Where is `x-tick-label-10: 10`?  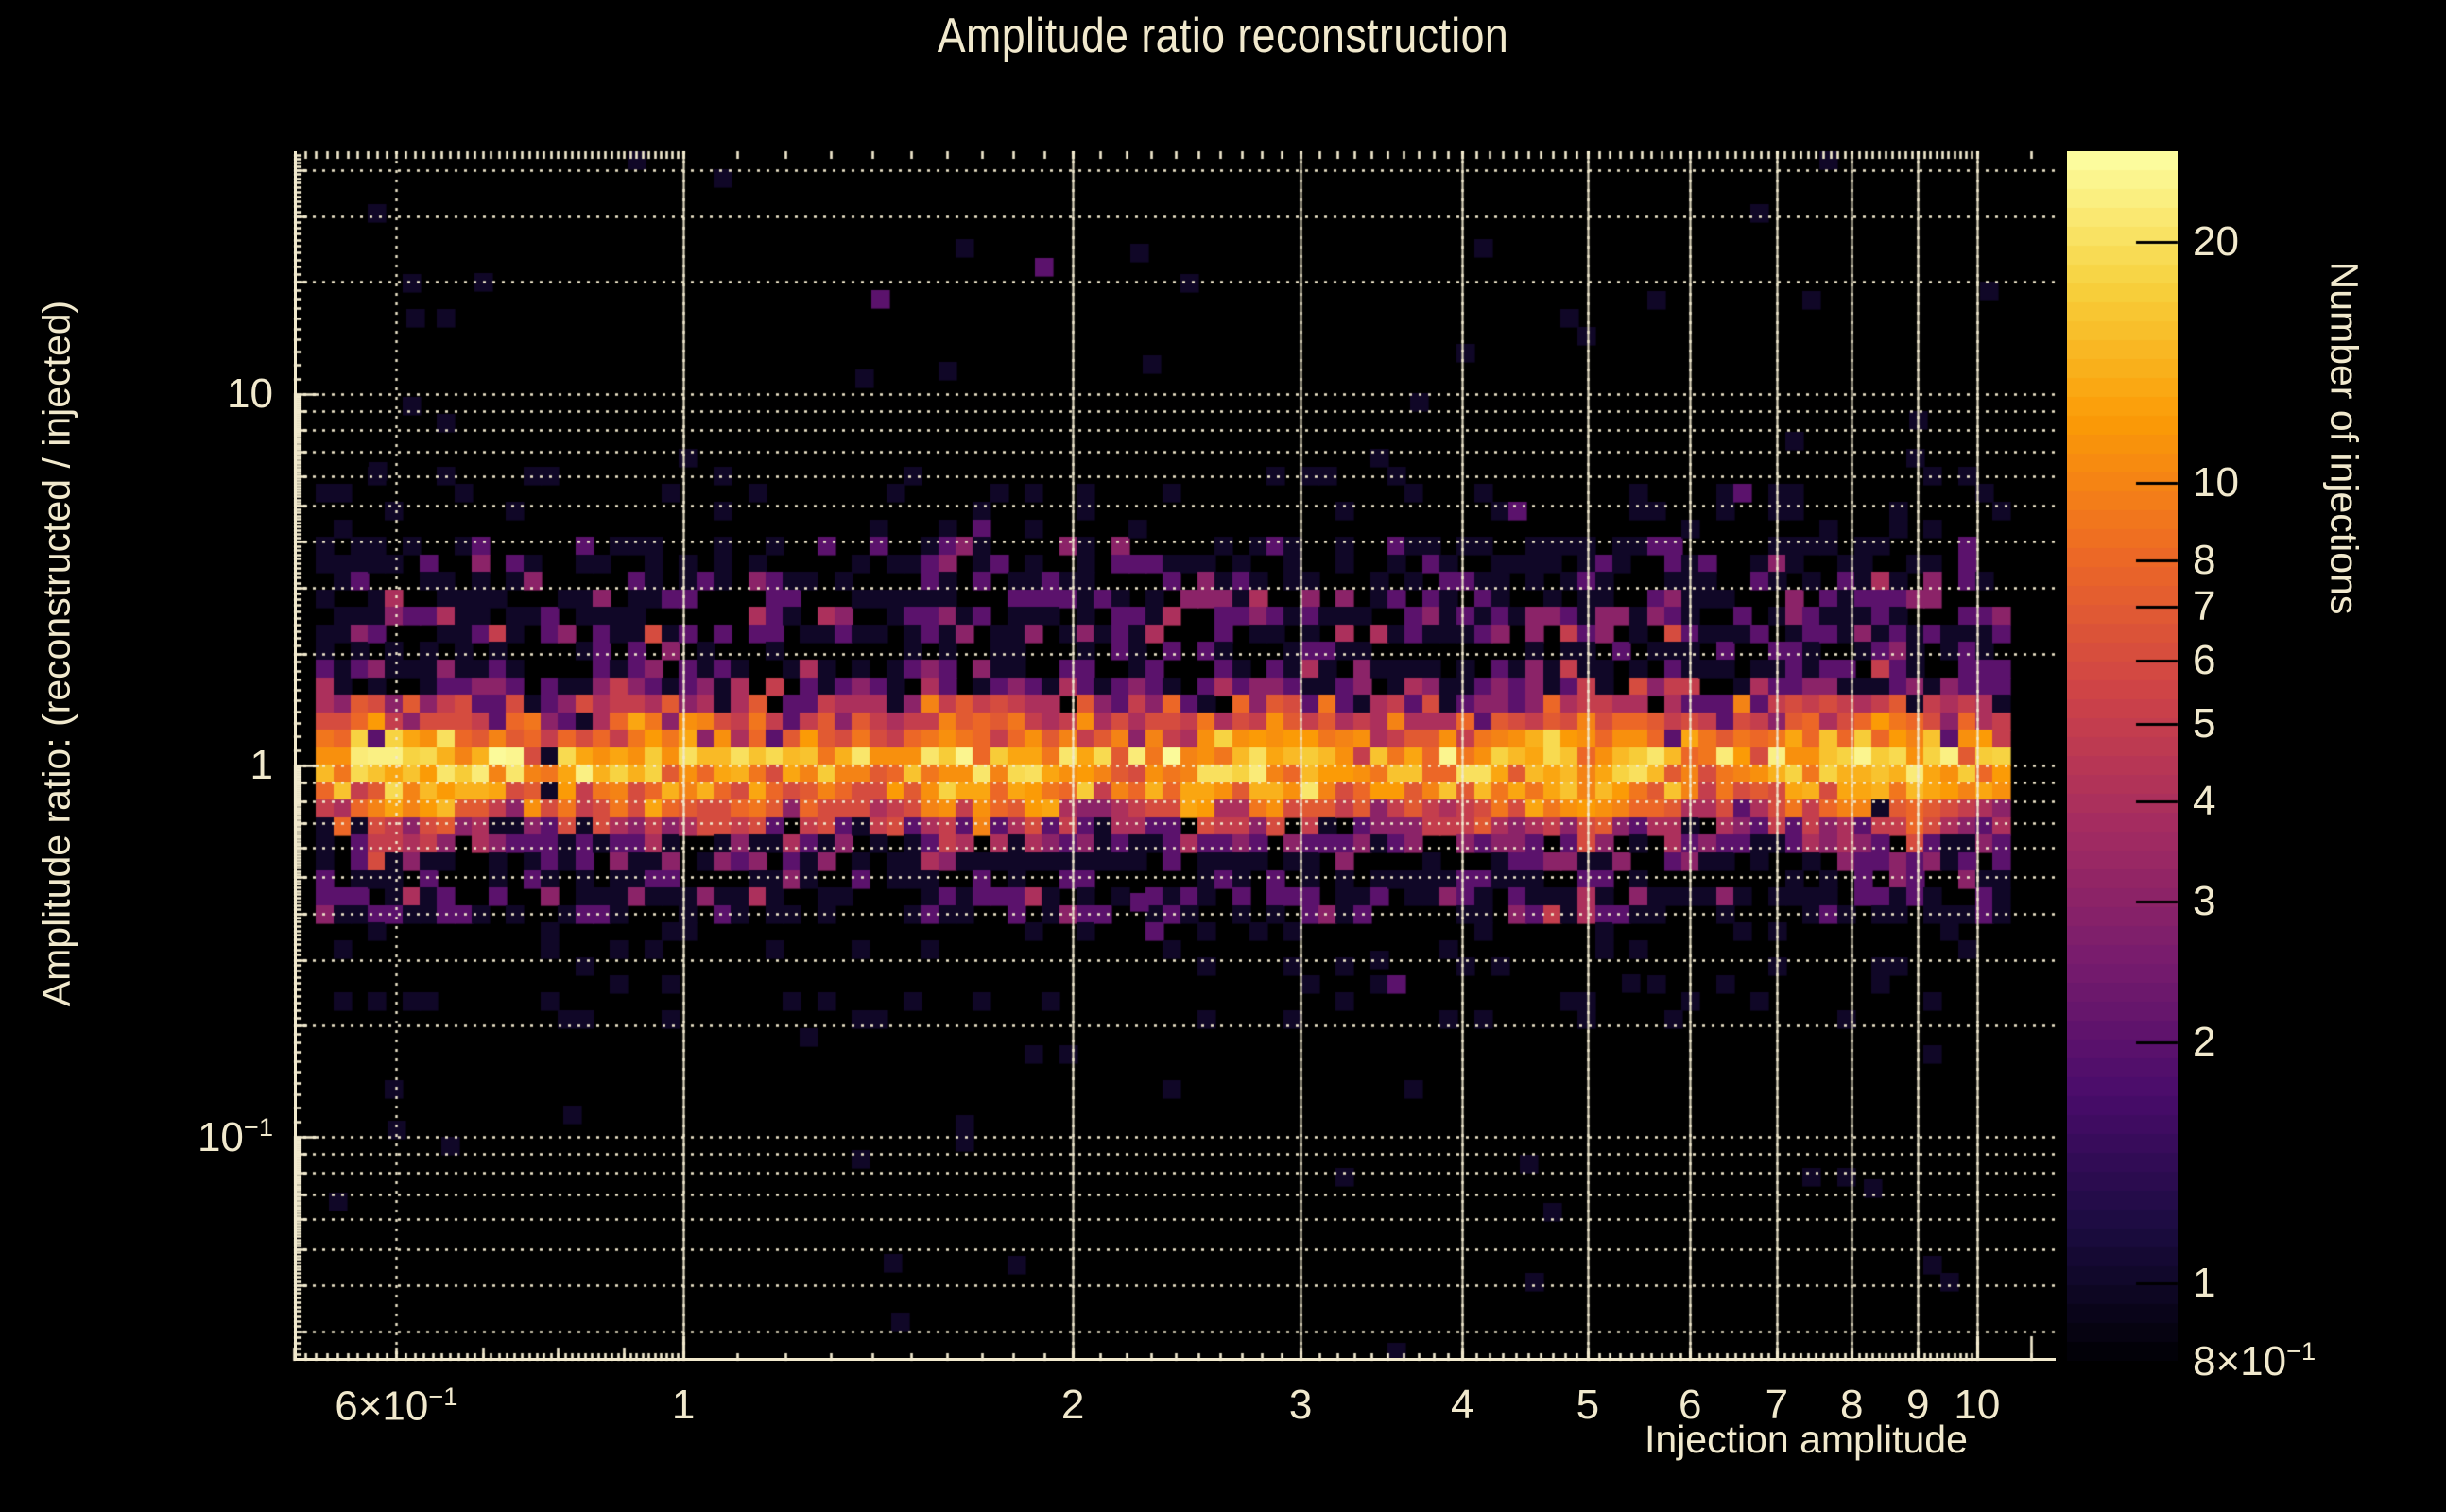 x-tick-label-10: 10 is located at coordinates (1978, 1405).